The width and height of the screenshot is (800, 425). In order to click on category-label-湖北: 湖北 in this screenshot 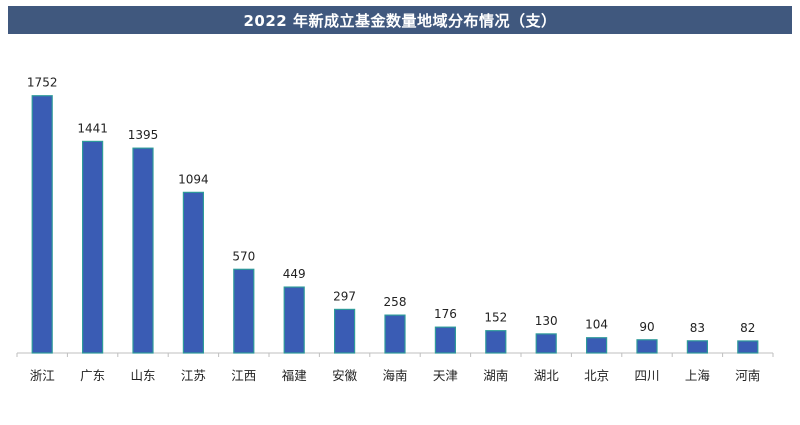, I will do `click(547, 375)`.